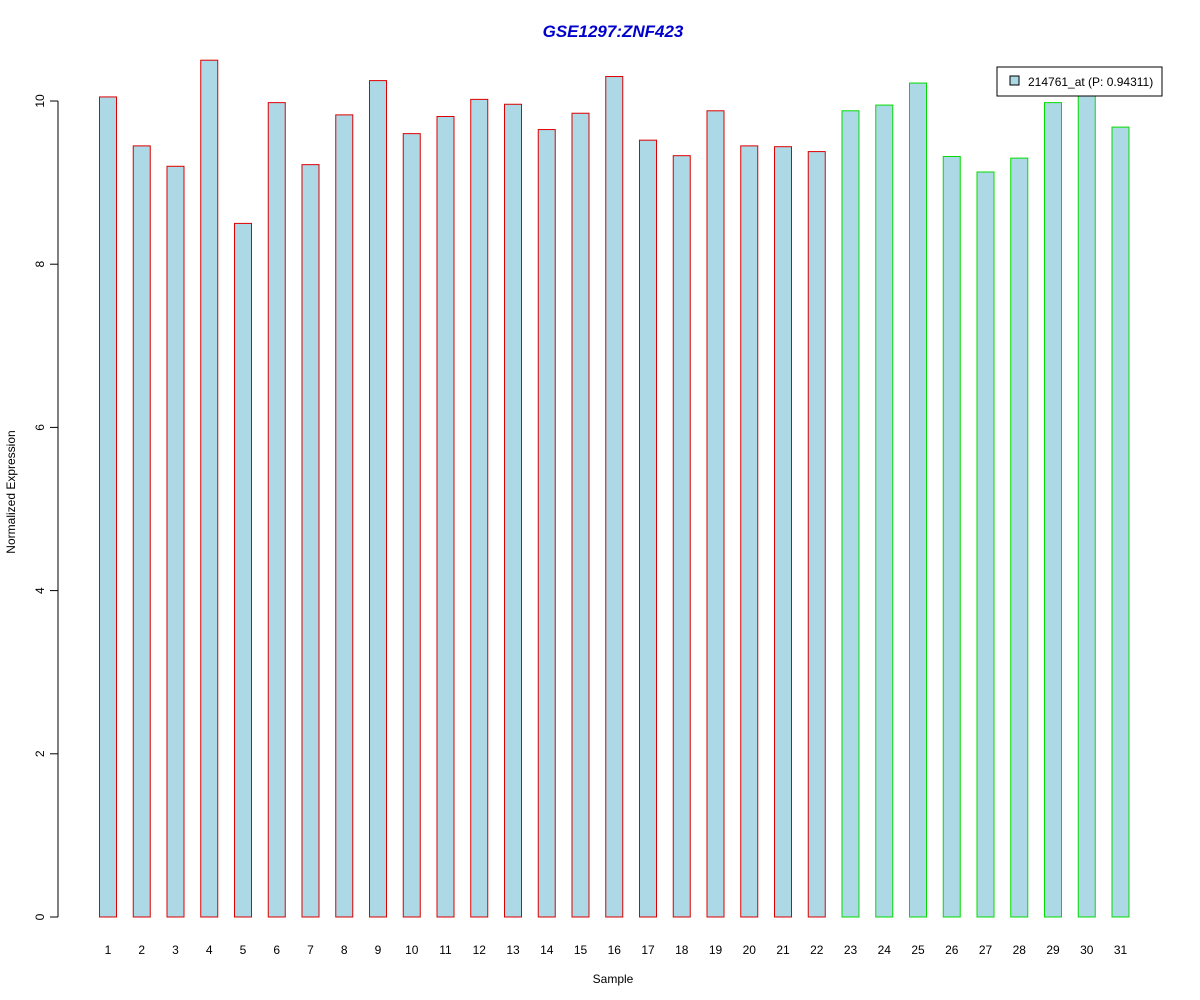 The image size is (1200, 1000). What do you see at coordinates (378, 950) in the screenshot?
I see `x-tick-label: 9` at bounding box center [378, 950].